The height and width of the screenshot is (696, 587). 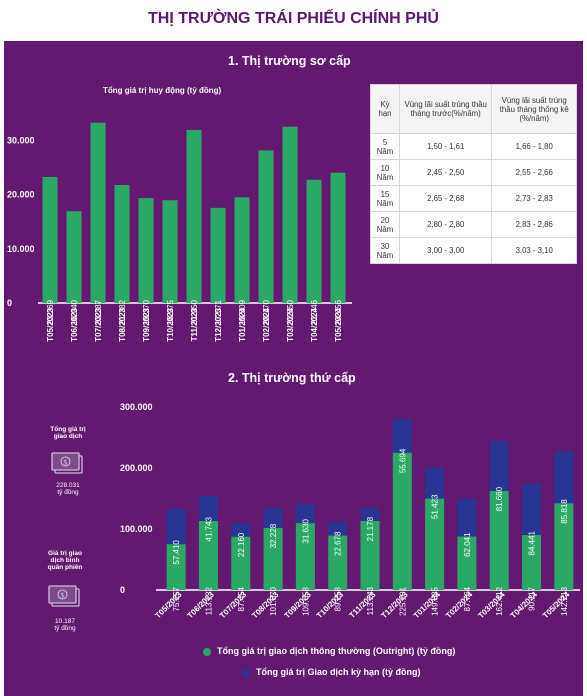 What do you see at coordinates (499, 600) in the screenshot?
I see `data-label-outright: 162.412` at bounding box center [499, 600].